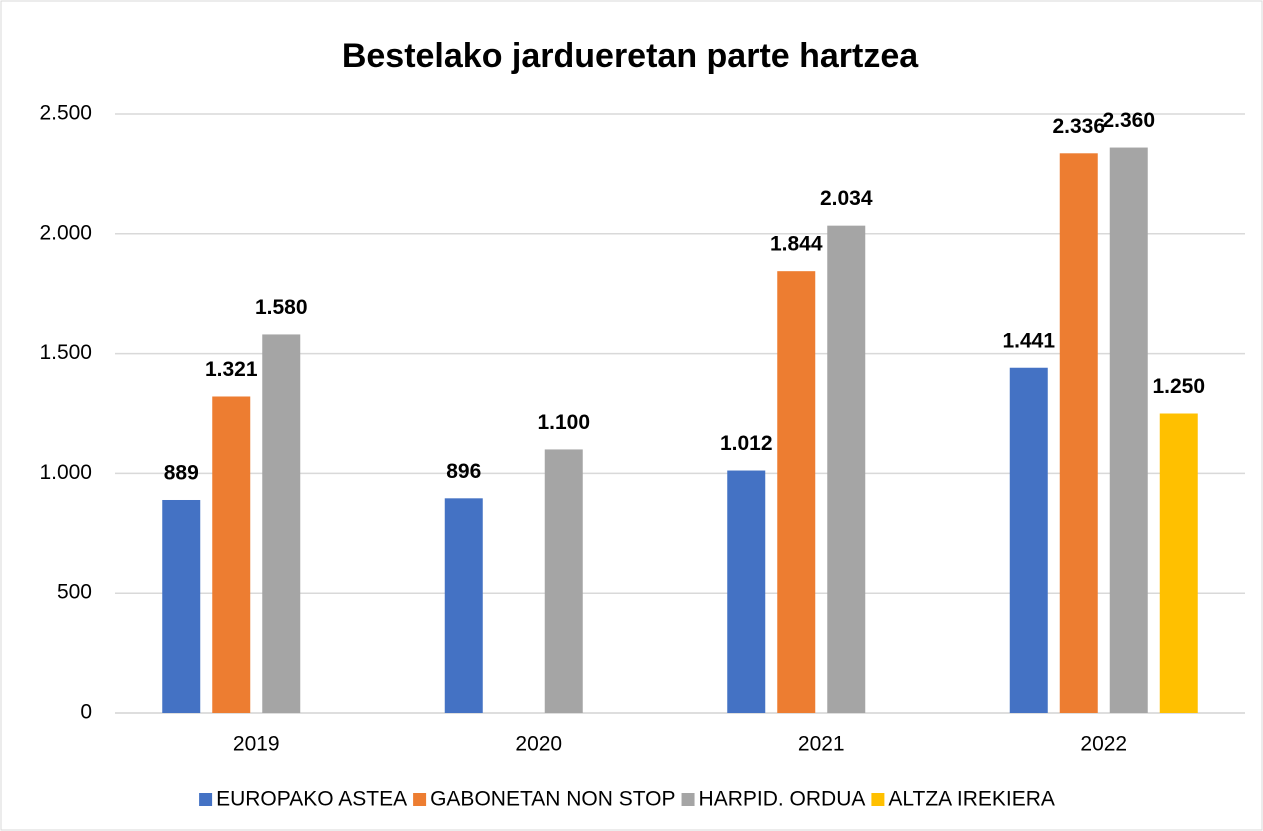 The image size is (1263, 831). Describe the element at coordinates (181, 473) in the screenshot. I see `data-label: 889` at that location.